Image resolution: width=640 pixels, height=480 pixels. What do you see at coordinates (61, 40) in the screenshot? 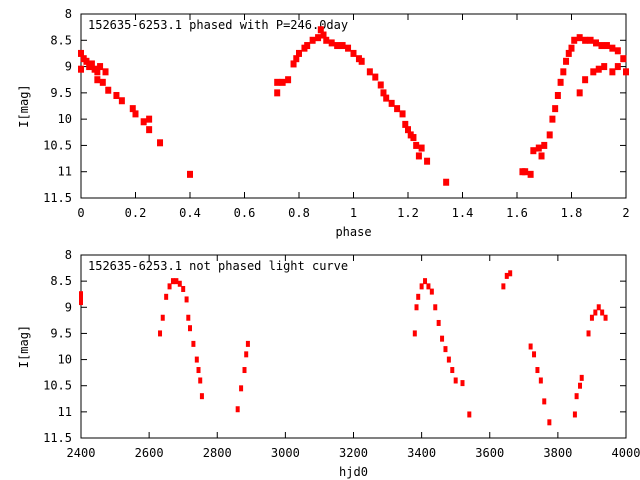
I see `y-tick-label: 8.5` at bounding box center [61, 40].